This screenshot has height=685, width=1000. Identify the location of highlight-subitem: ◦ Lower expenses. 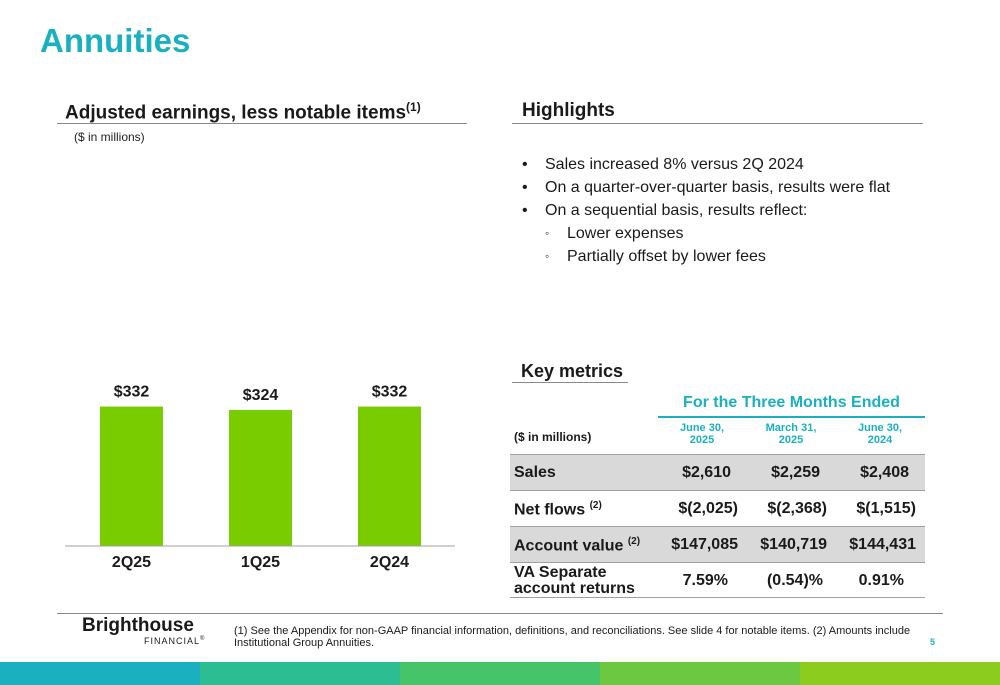
(730, 233).